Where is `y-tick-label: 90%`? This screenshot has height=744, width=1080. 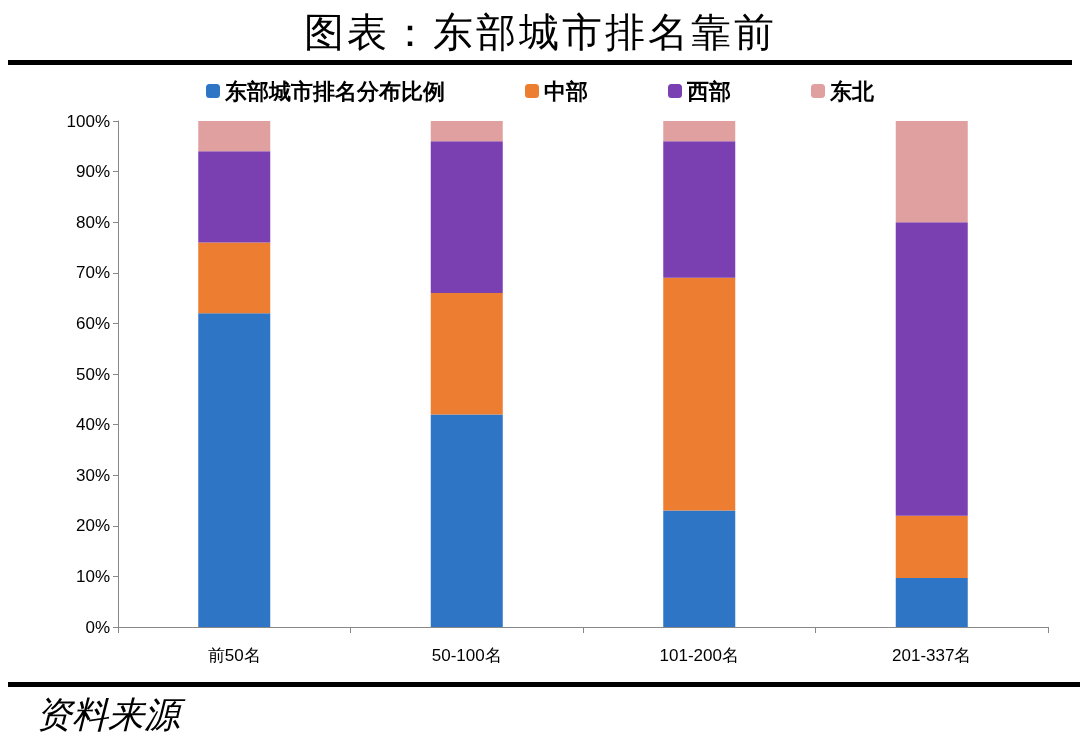 y-tick-label: 90% is located at coordinates (92, 172).